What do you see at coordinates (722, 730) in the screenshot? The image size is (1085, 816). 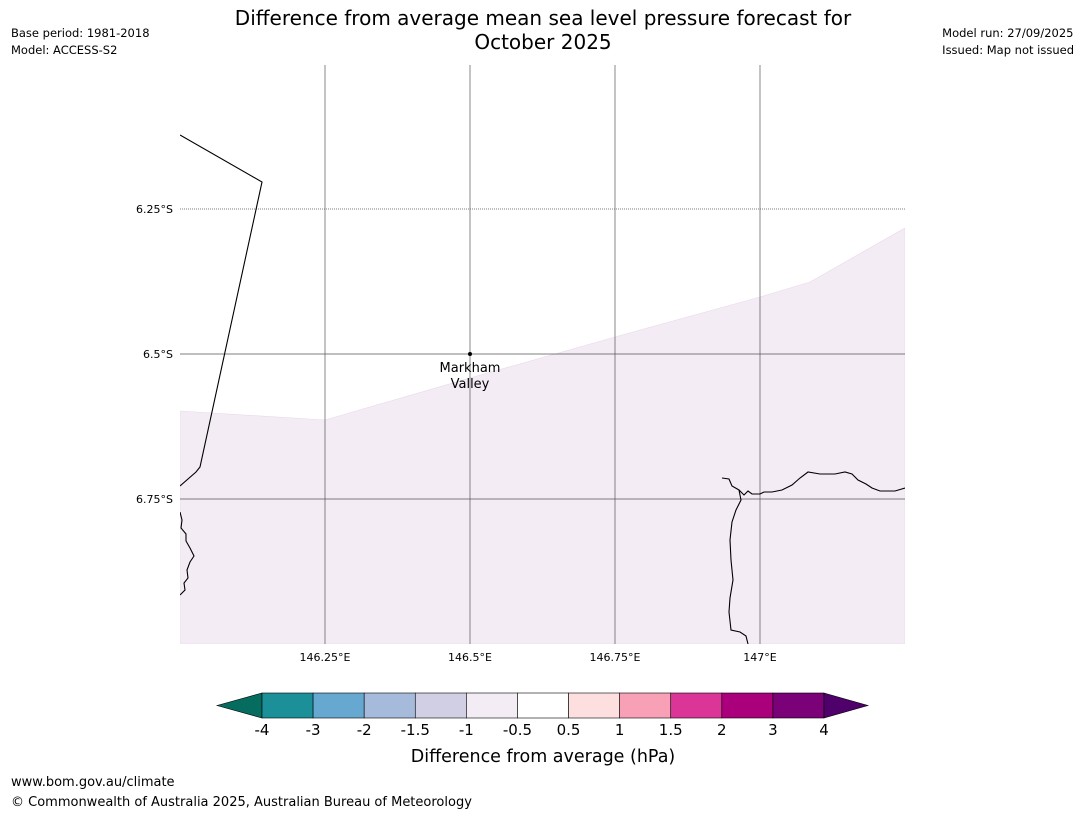 I see `colorbar-tick-label: 2` at bounding box center [722, 730].